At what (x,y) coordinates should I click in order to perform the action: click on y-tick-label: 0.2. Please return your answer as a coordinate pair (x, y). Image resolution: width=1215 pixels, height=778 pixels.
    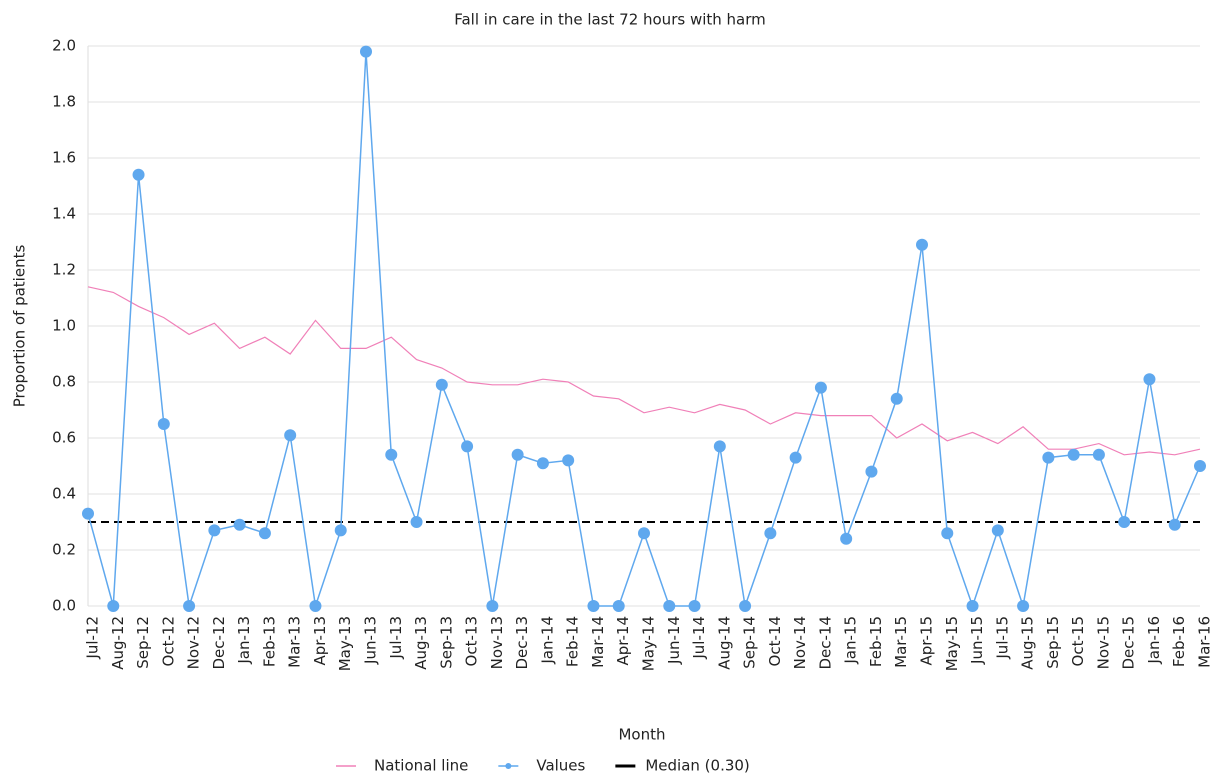
    Looking at the image, I should click on (64, 550).